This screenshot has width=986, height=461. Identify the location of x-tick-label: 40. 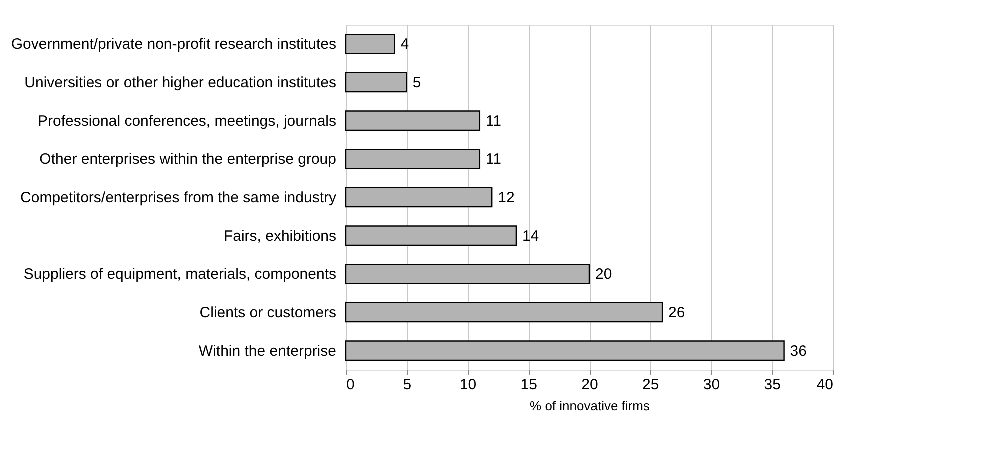
(825, 385).